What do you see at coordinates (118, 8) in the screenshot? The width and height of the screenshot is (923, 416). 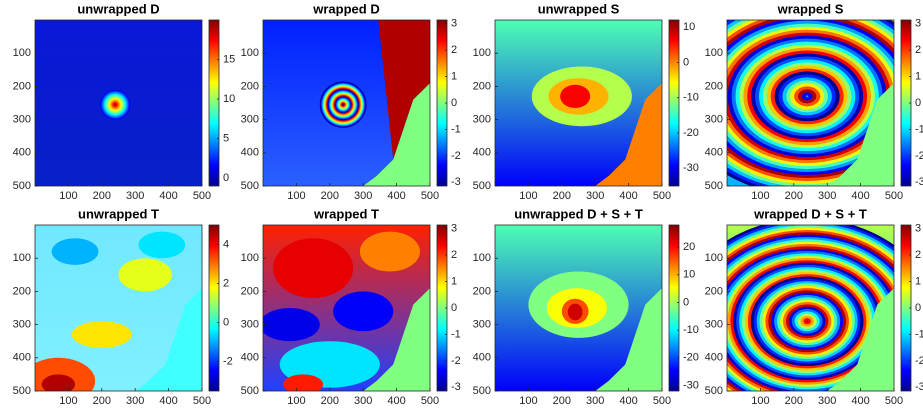 I see `panel-title: unwrapped D` at bounding box center [118, 8].